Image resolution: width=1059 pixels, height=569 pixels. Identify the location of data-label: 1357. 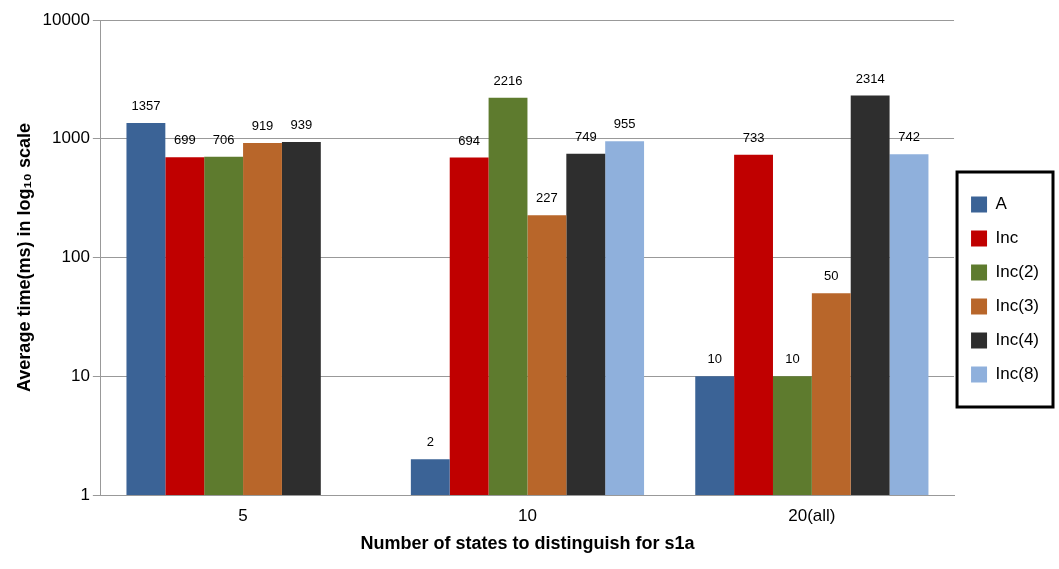
(146, 106).